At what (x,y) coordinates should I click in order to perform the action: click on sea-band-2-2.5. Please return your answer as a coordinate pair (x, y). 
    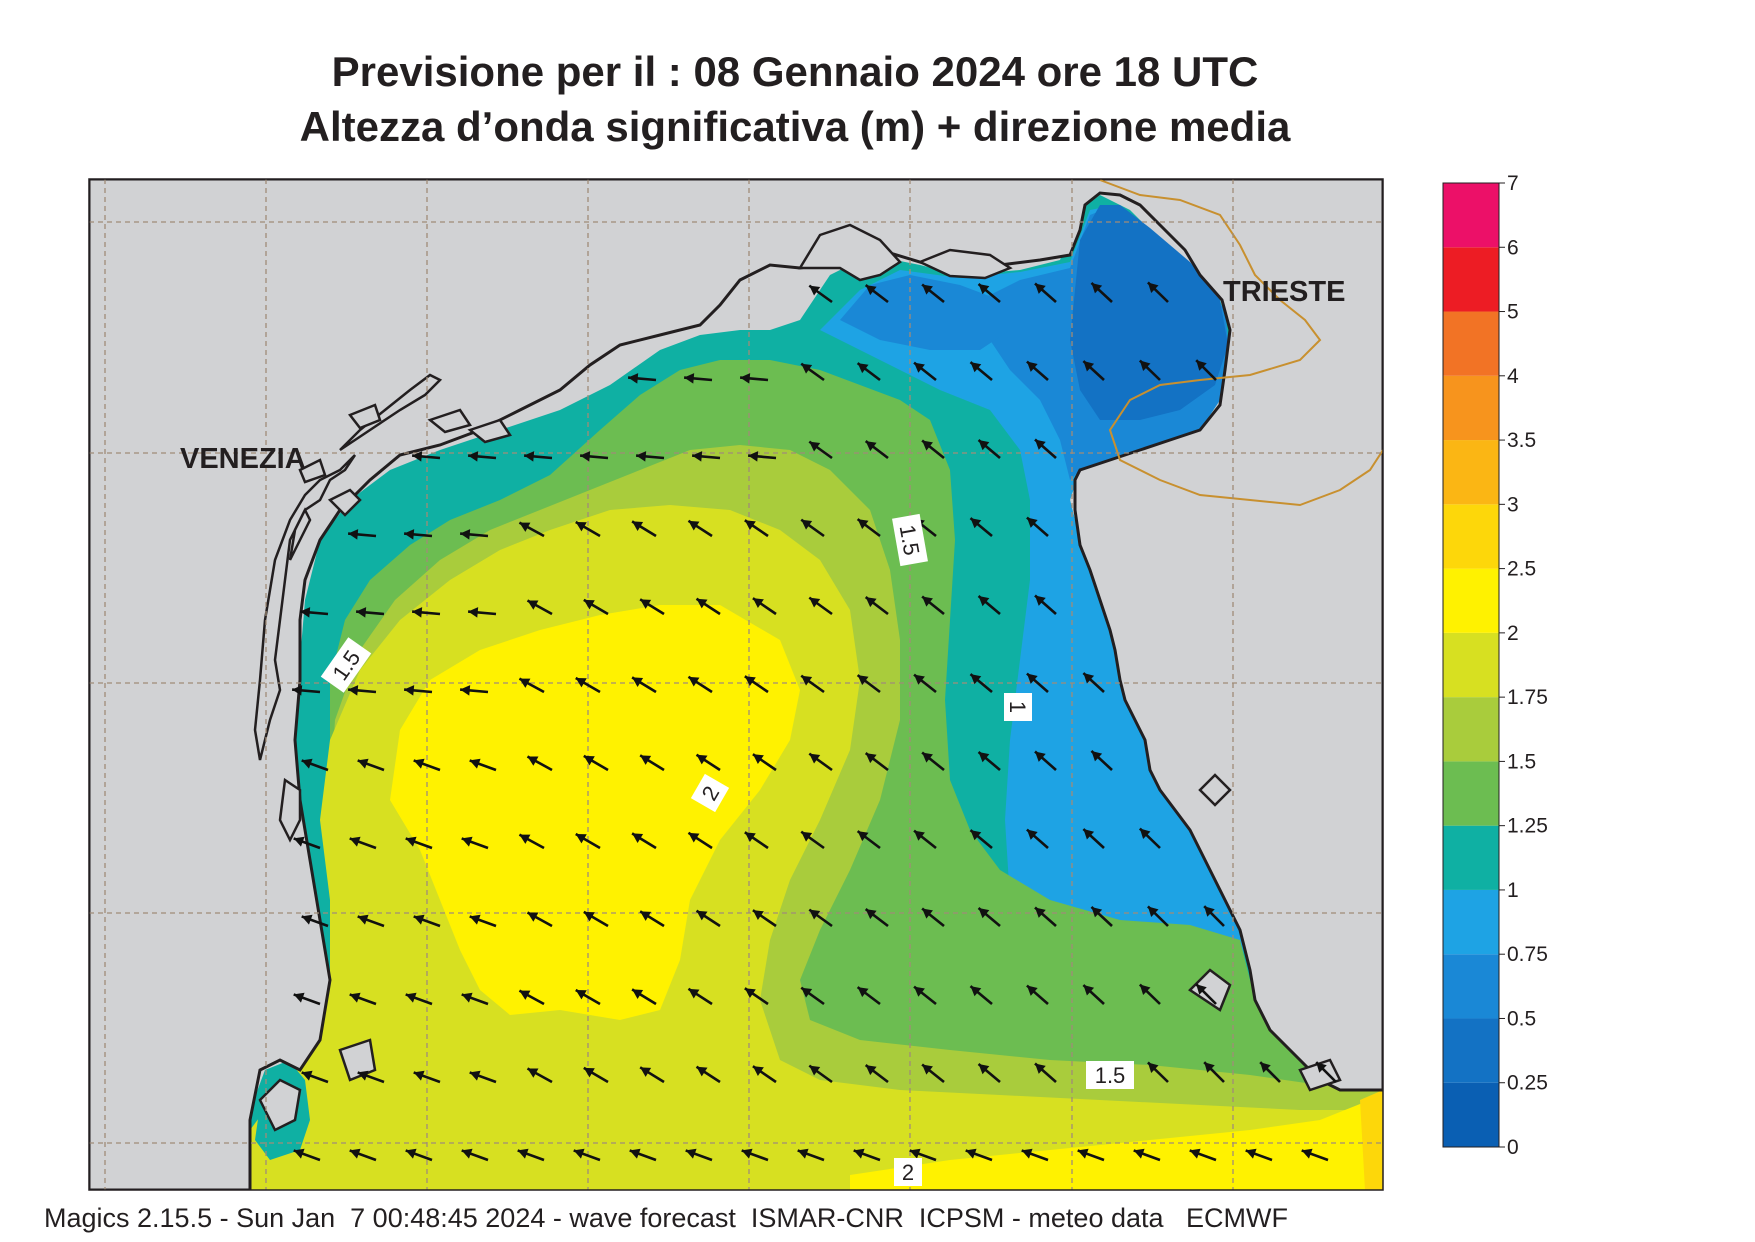
    Looking at the image, I should click on (595, 812).